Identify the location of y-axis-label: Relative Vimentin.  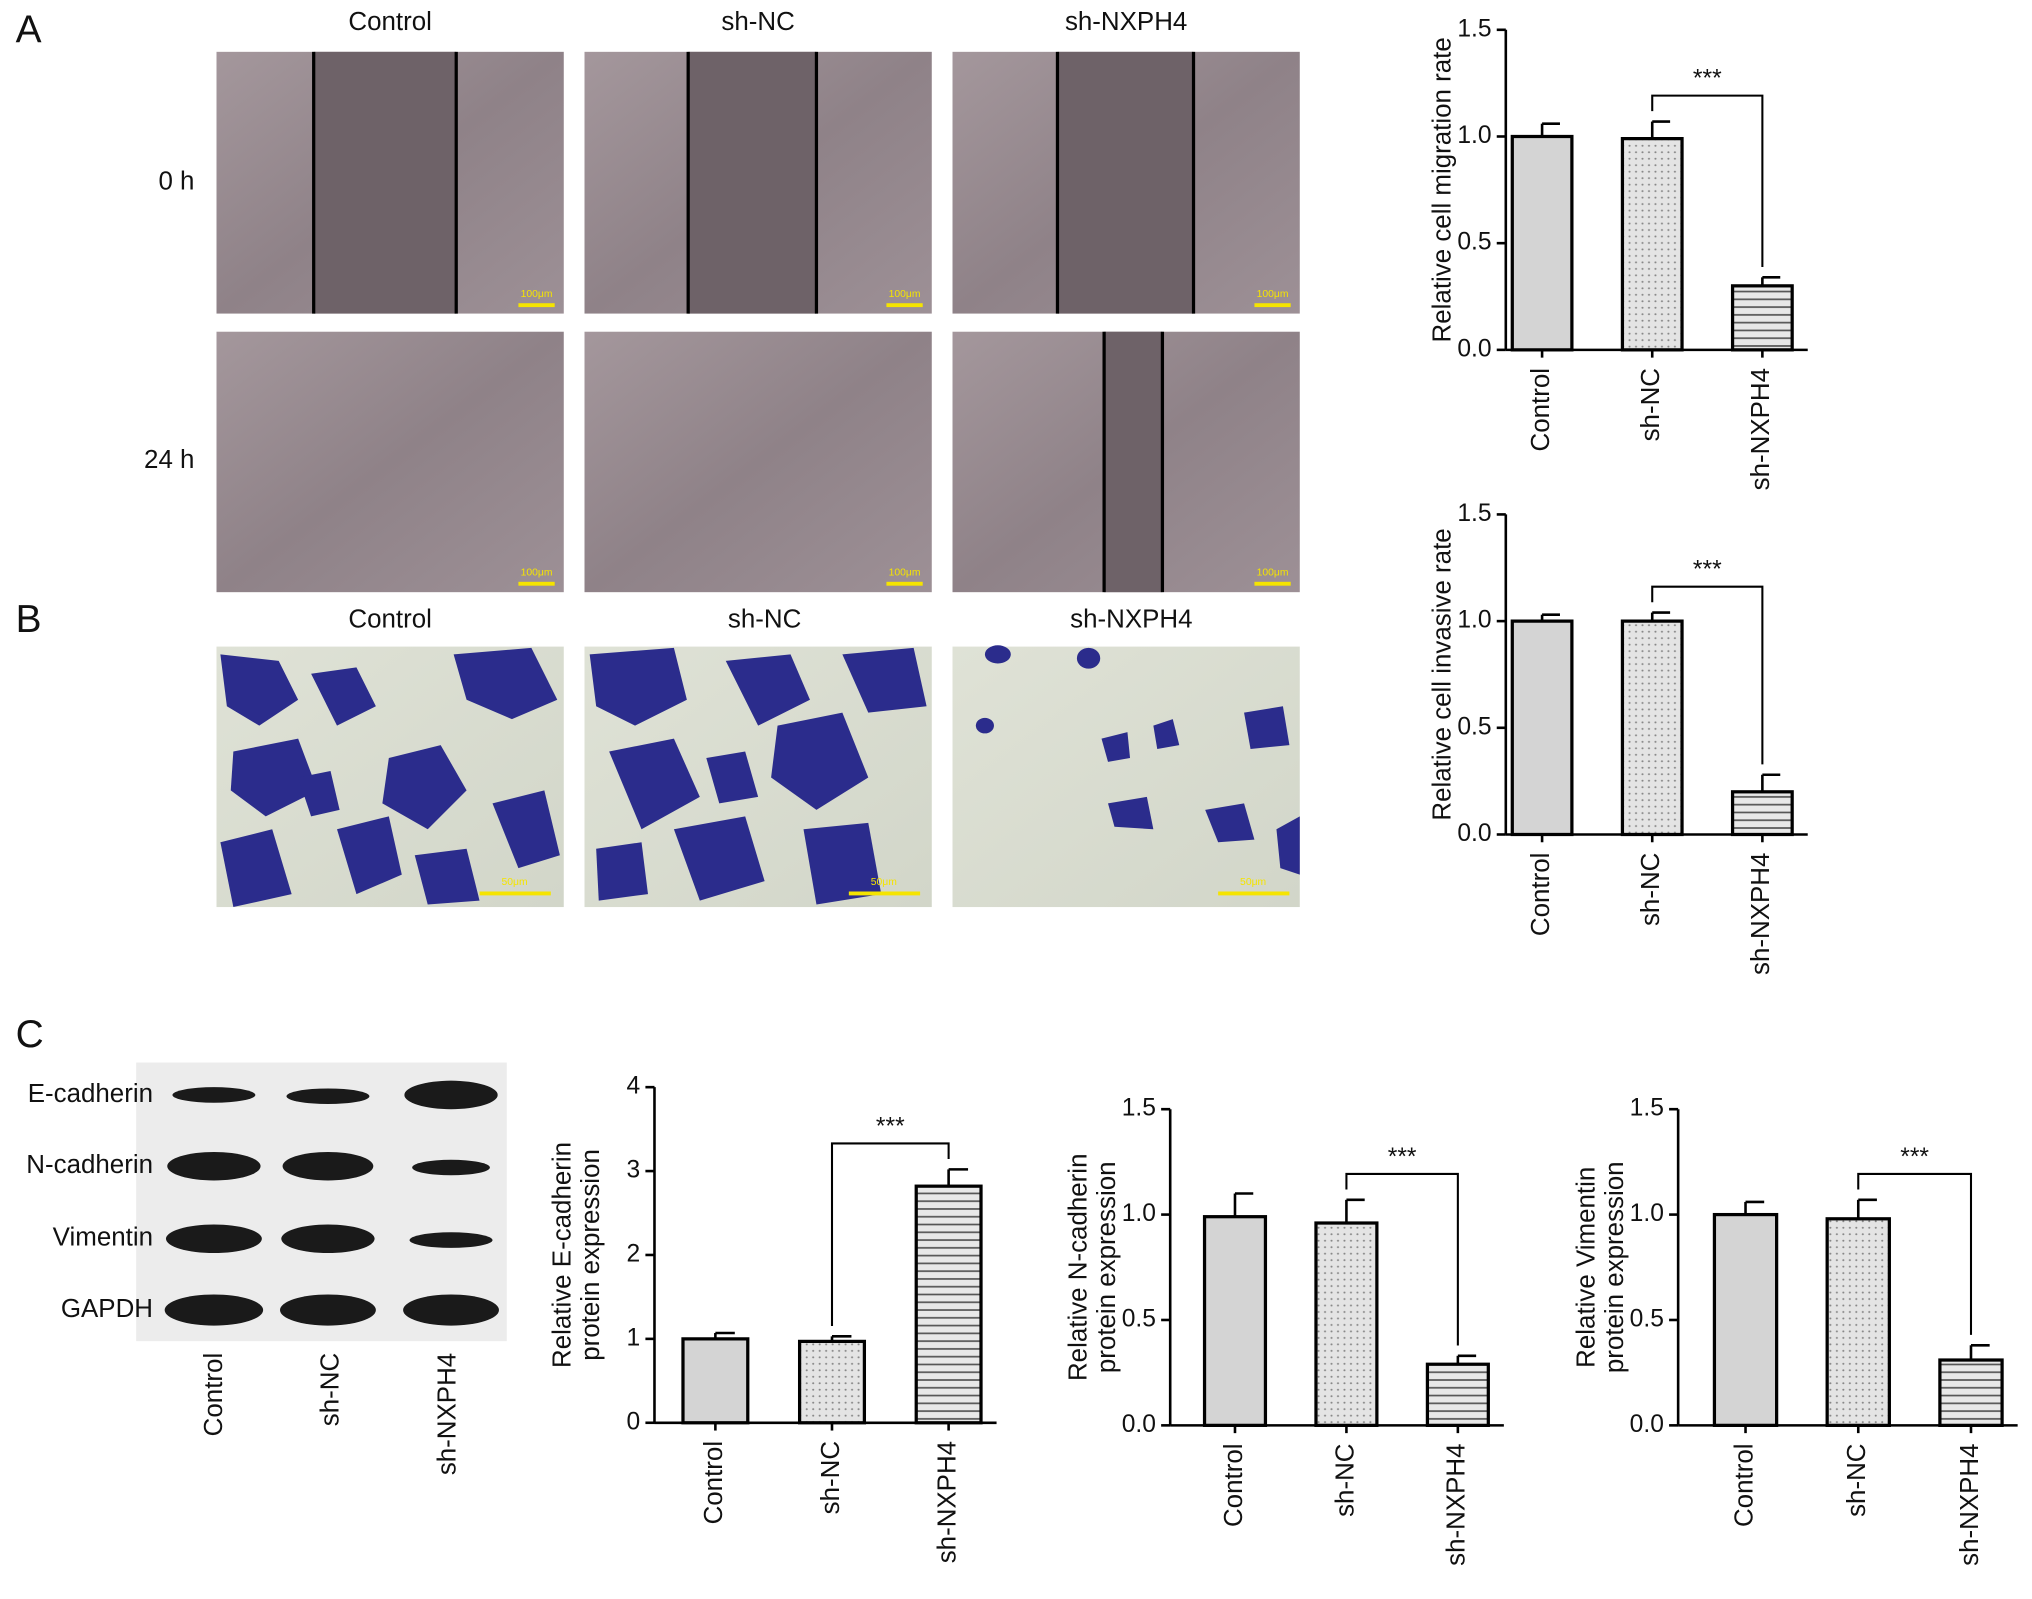
(1586, 1267).